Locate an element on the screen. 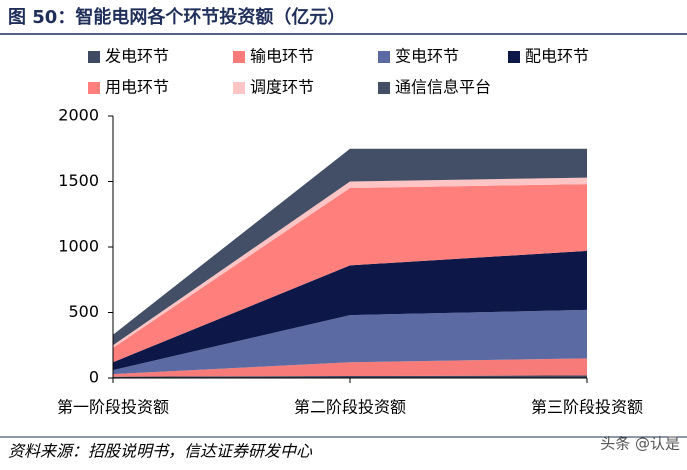 The height and width of the screenshot is (470, 687). legend-label: 用电环节 is located at coordinates (137, 87).